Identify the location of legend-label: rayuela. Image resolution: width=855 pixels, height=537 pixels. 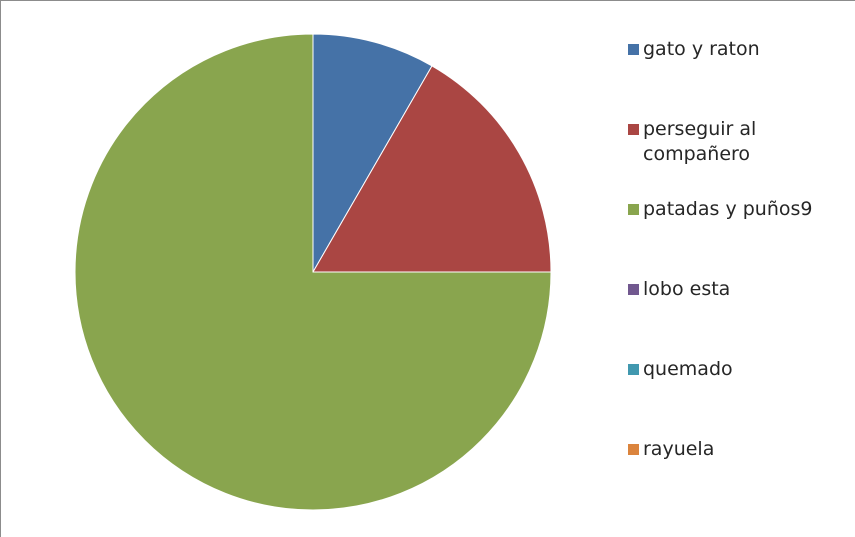
(679, 449).